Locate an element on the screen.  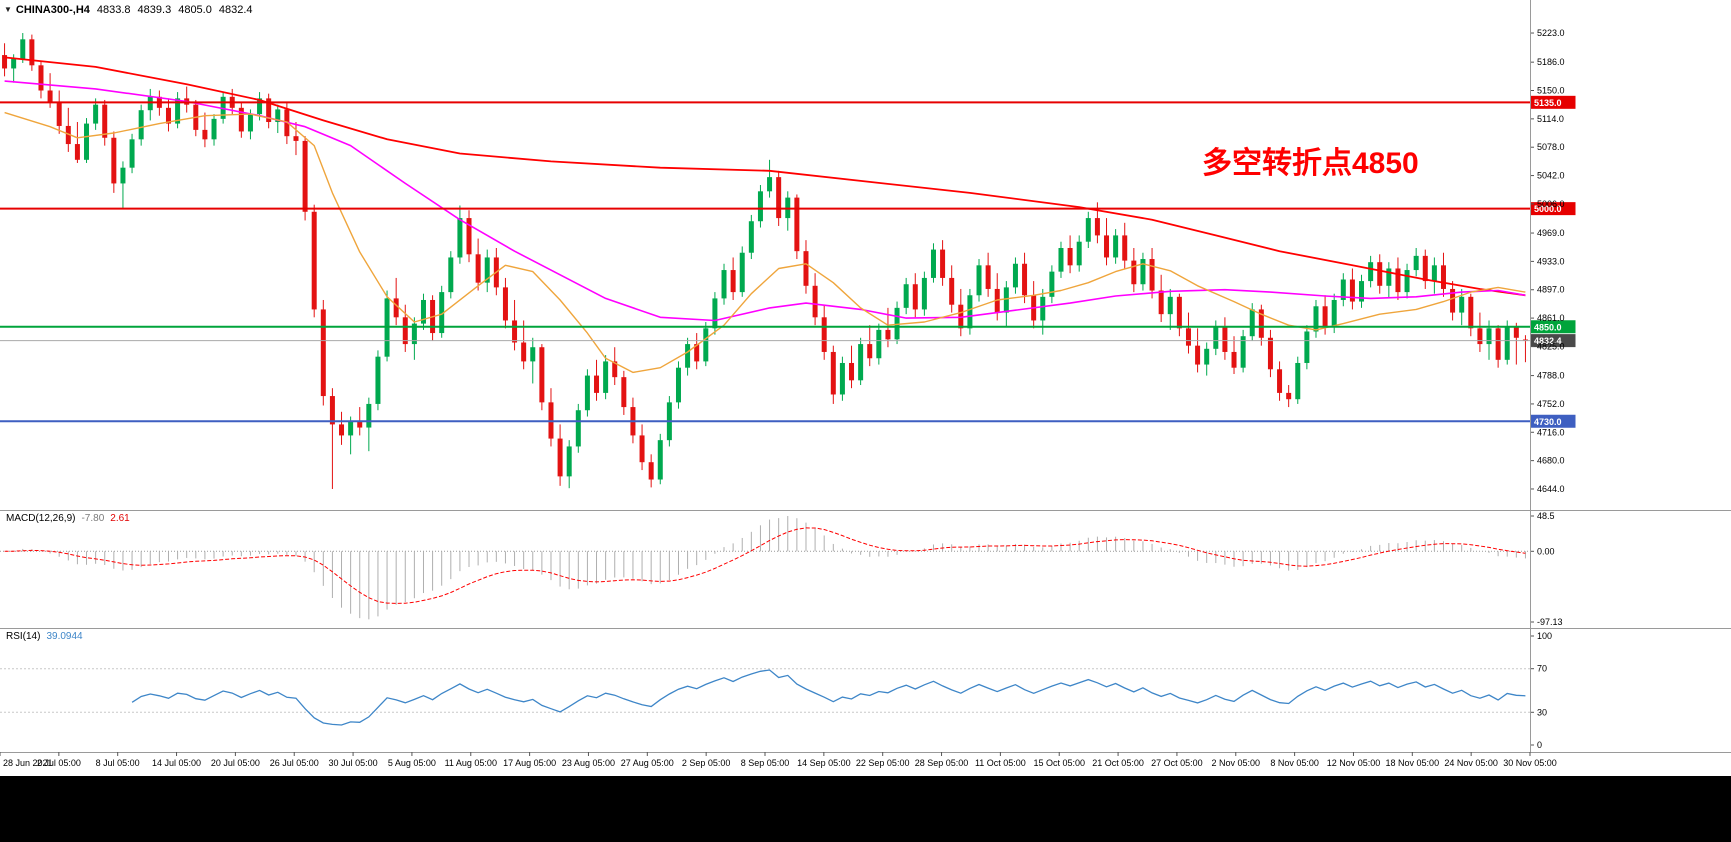
price-axis-label: 4969.0 is located at coordinates (1551, 233).